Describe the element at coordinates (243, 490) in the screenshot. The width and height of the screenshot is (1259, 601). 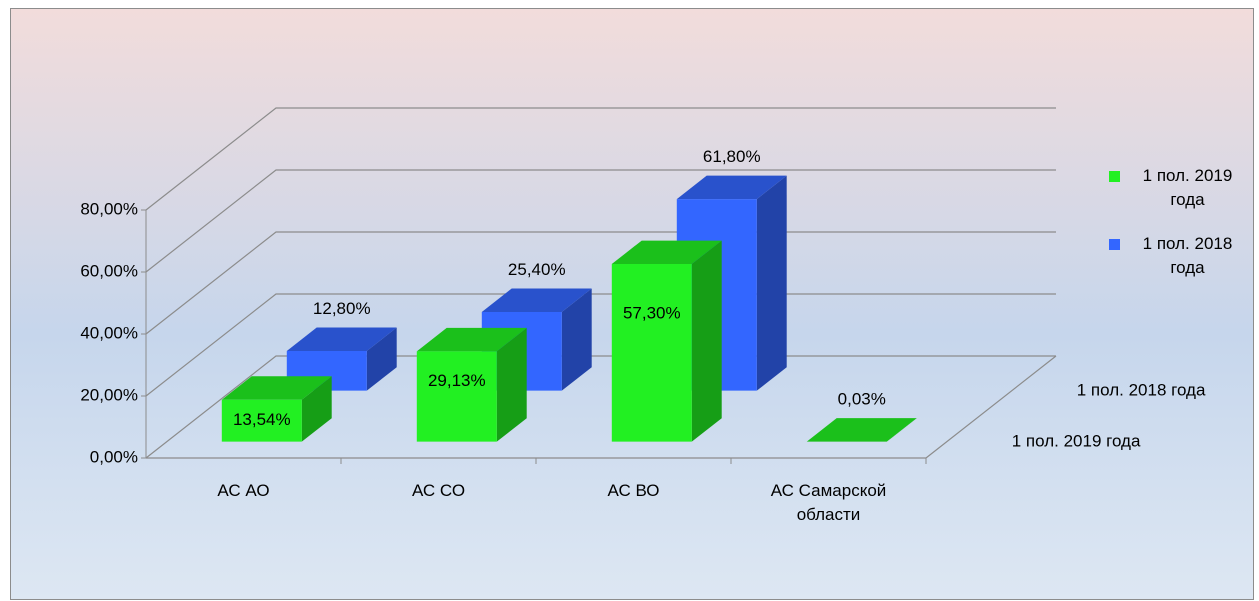
I see `x-tick-label: АС АО` at that location.